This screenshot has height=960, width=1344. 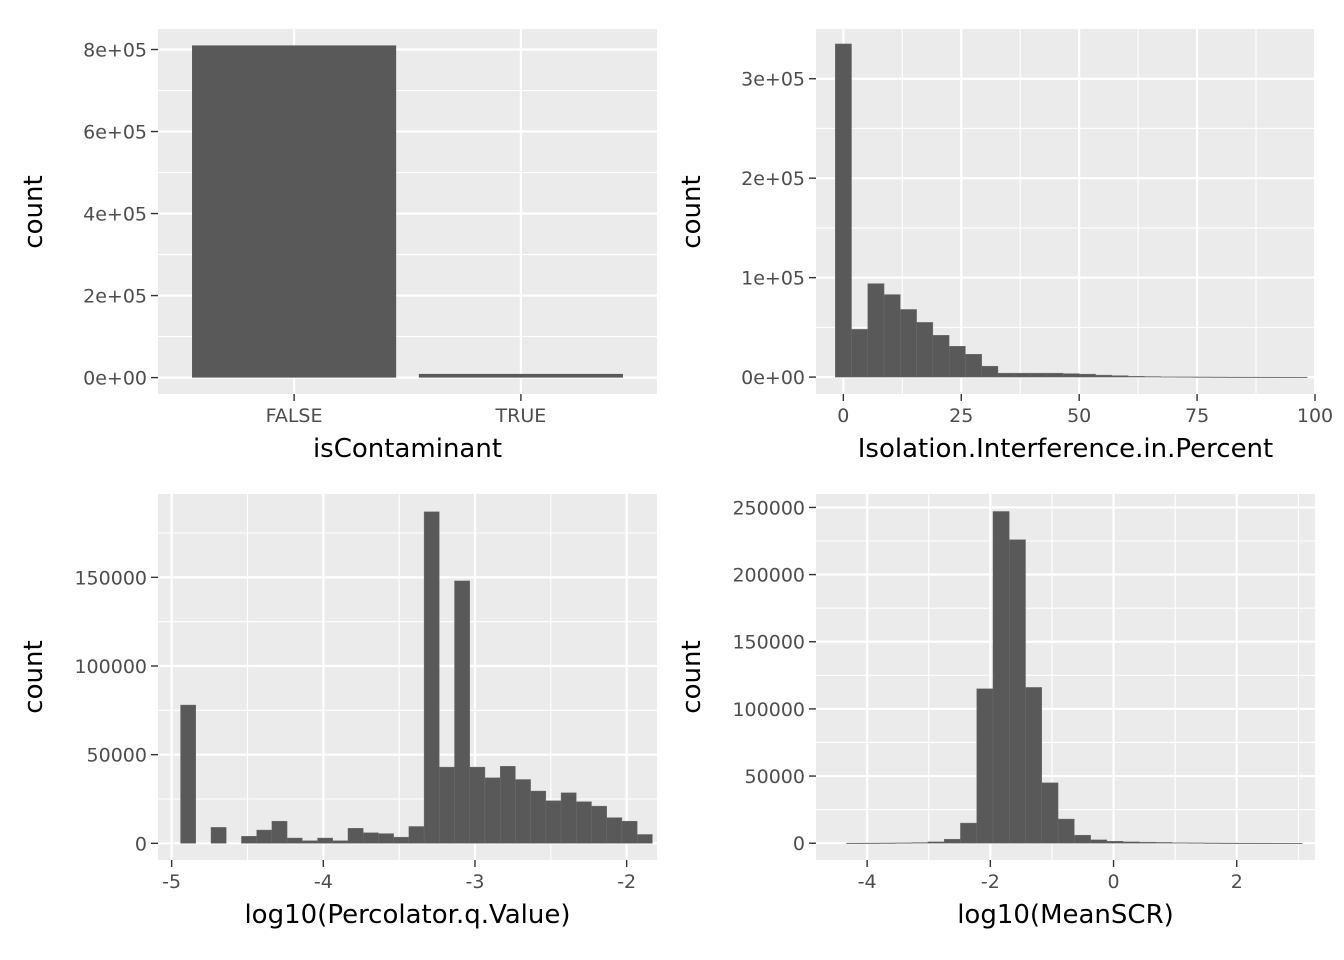 I want to click on y-tick-label: 100000, so click(x=110, y=667).